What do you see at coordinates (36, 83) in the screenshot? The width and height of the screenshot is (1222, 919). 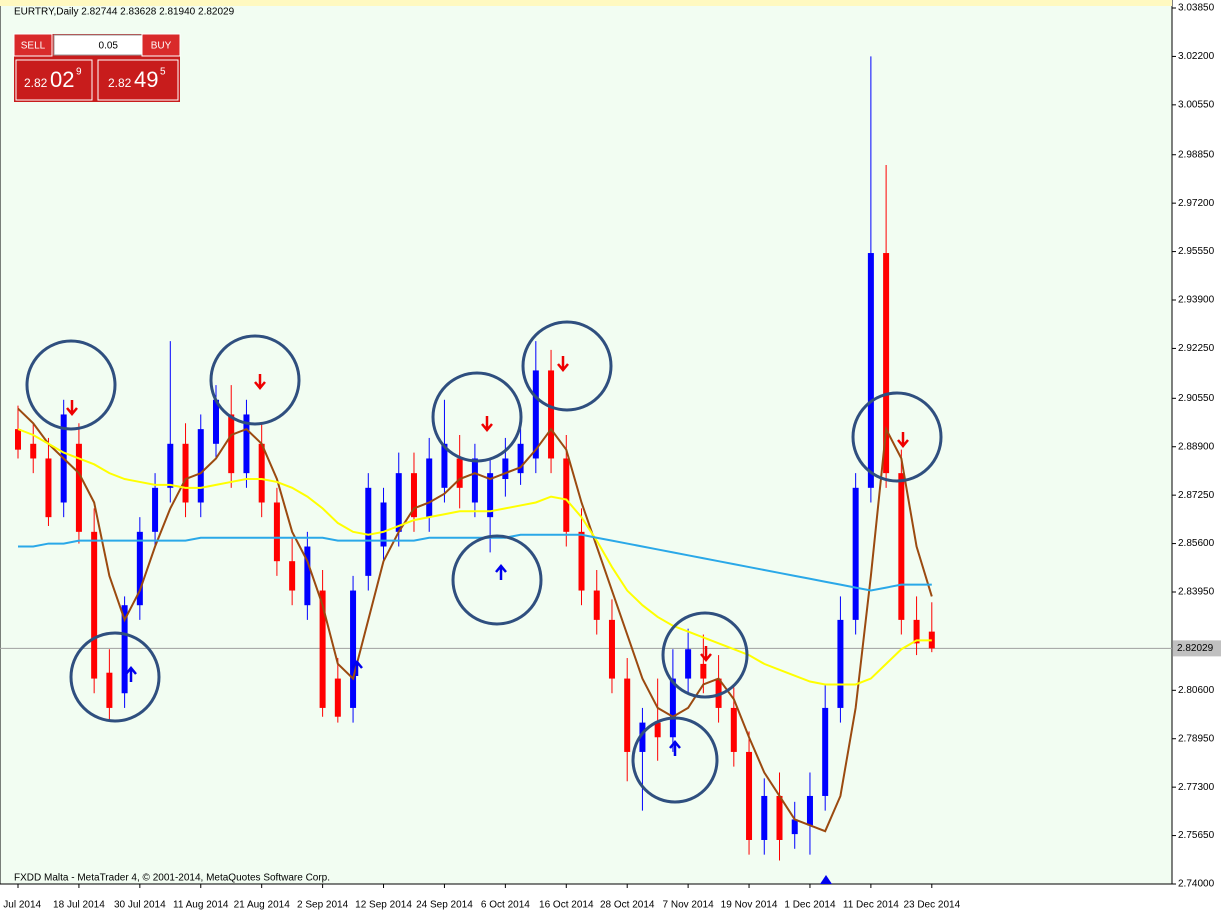 I see `sell-big: 2.82` at bounding box center [36, 83].